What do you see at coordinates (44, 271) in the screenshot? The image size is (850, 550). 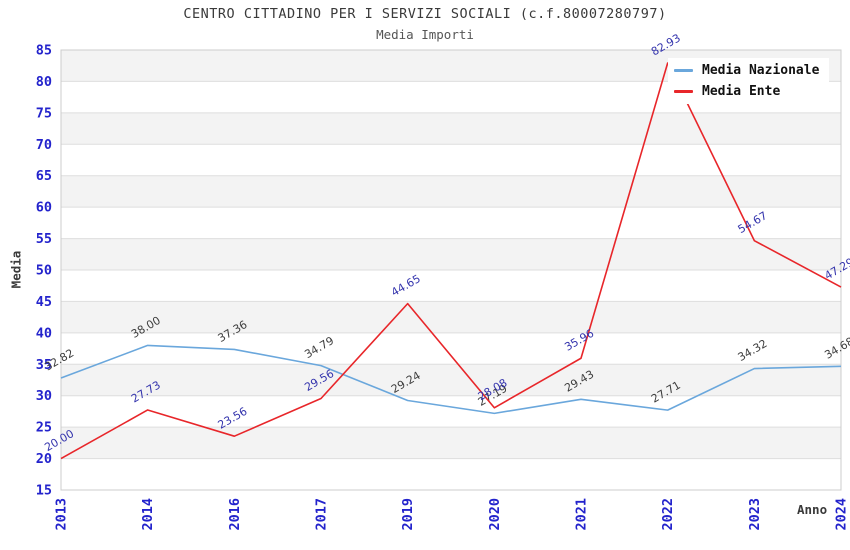 I see `y-tick-label: 50` at bounding box center [44, 271].